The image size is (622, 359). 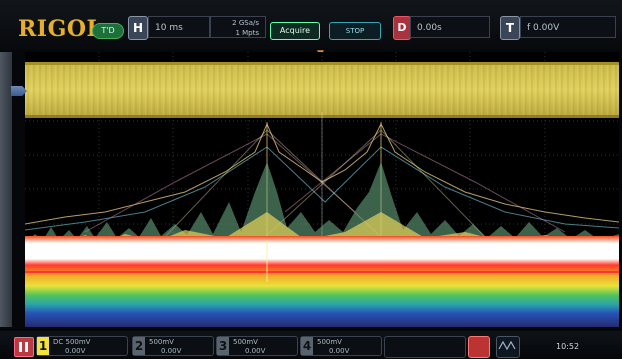 I want to click on waveform-settings-button, so click(x=508, y=347).